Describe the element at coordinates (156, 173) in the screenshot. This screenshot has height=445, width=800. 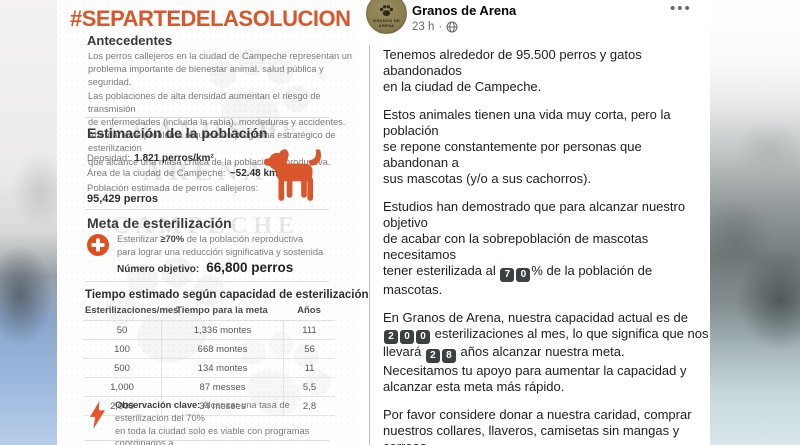
I see `area-label: Área de la ciudad de Campeche:` at that location.